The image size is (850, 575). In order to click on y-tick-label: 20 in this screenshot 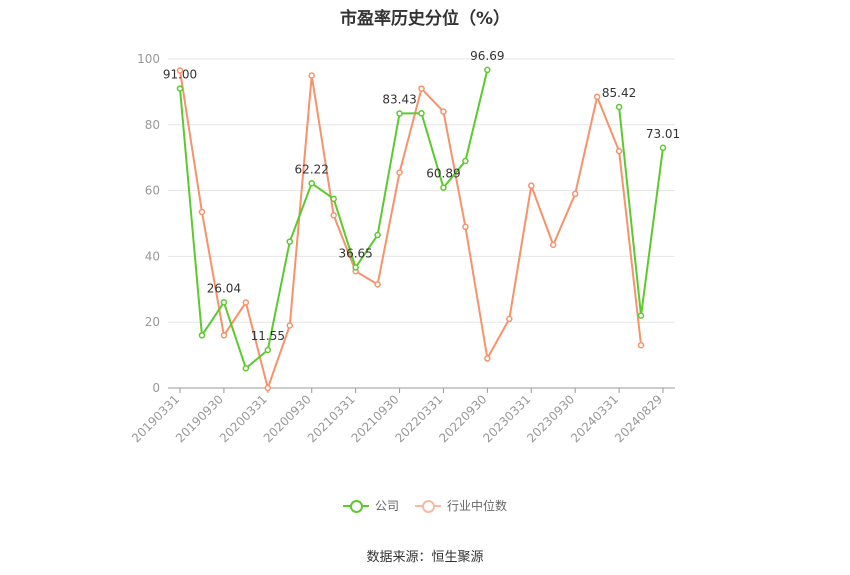, I will do `click(152, 322)`.